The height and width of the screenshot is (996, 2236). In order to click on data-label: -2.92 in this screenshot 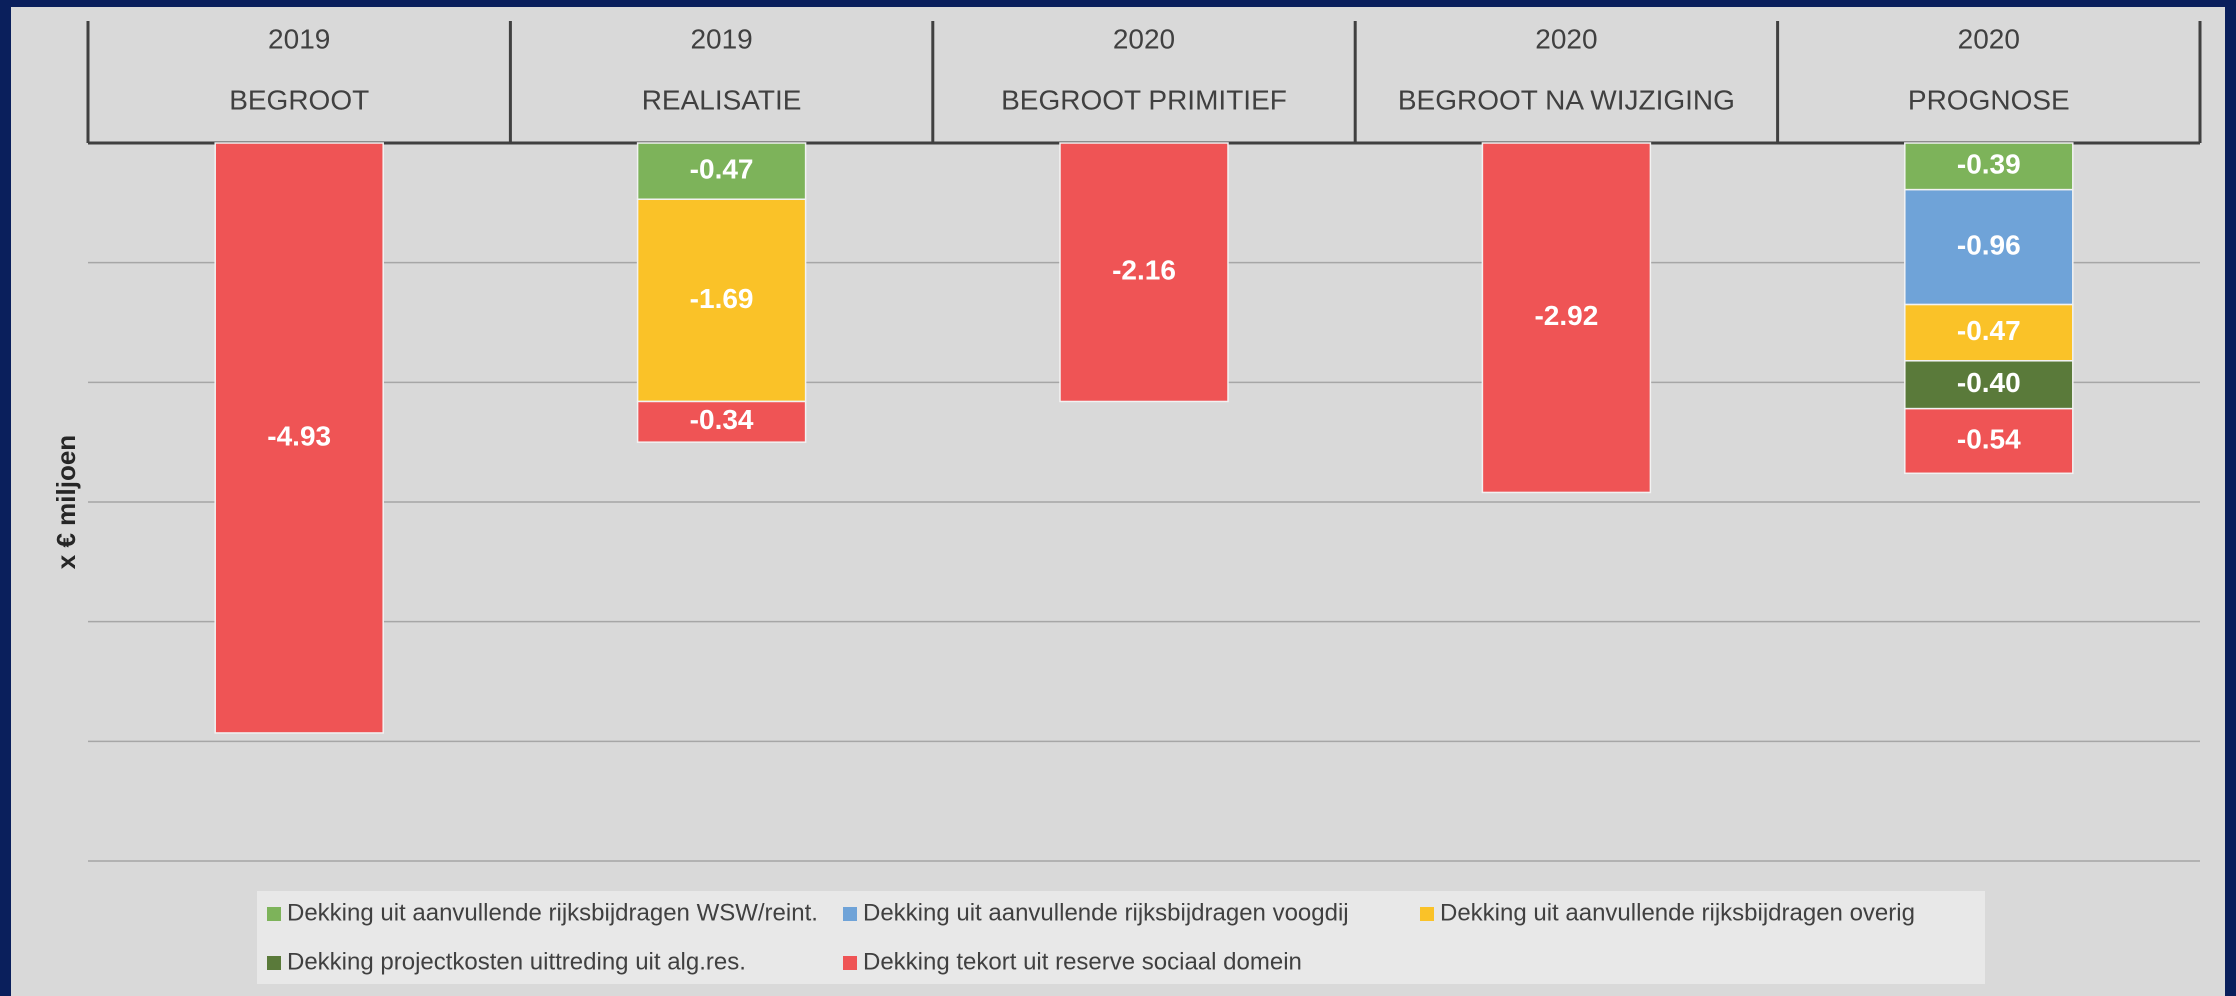, I will do `click(1566, 315)`.